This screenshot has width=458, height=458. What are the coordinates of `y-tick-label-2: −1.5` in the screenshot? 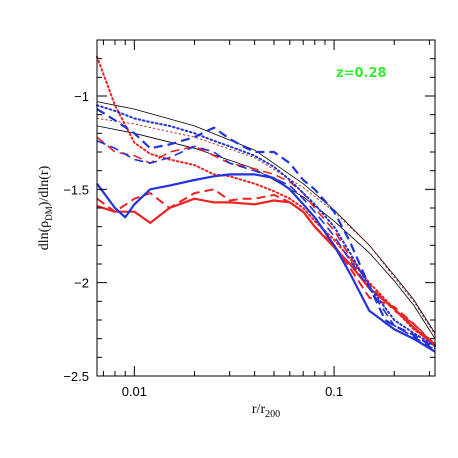 It's located at (76, 189).